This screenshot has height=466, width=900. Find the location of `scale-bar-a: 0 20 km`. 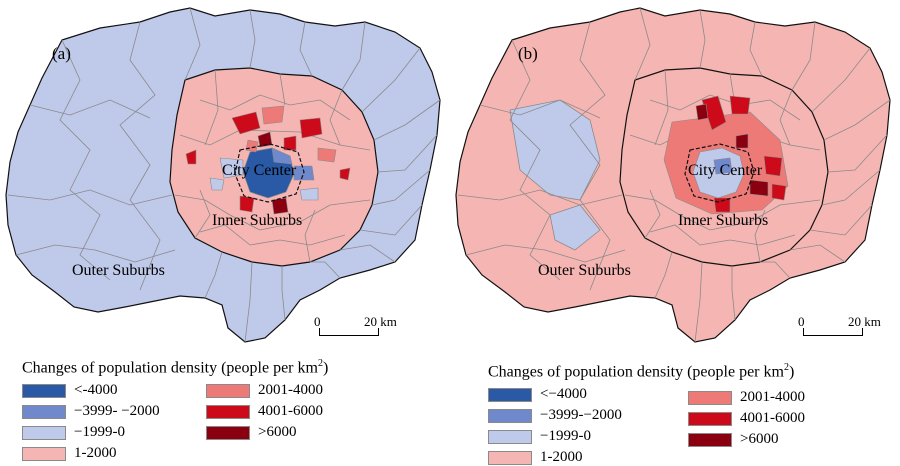

scale-bar-a: 0 20 km is located at coordinates (364, 329).